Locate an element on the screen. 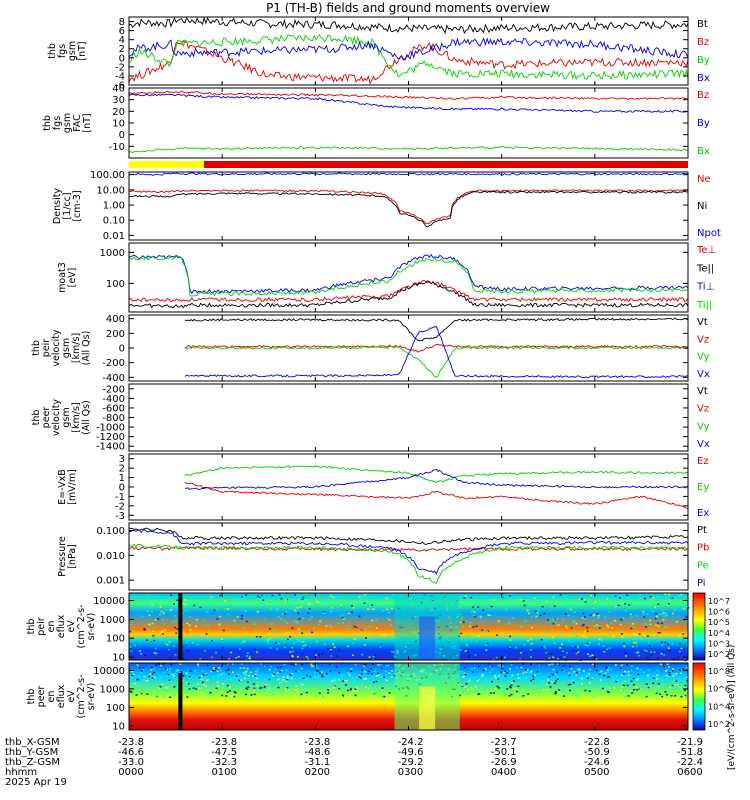 This screenshot has height=800, width=750. ytick-label: -6 is located at coordinates (120, 86).